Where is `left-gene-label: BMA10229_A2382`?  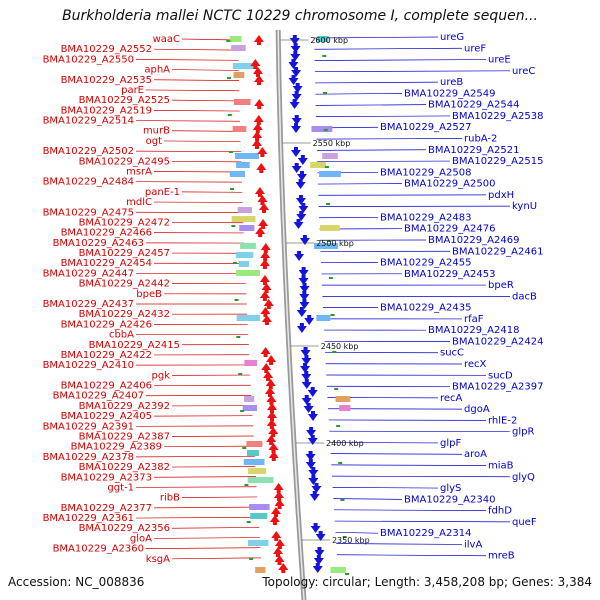 left-gene-label: BMA10229_A2382 is located at coordinates (124, 467).